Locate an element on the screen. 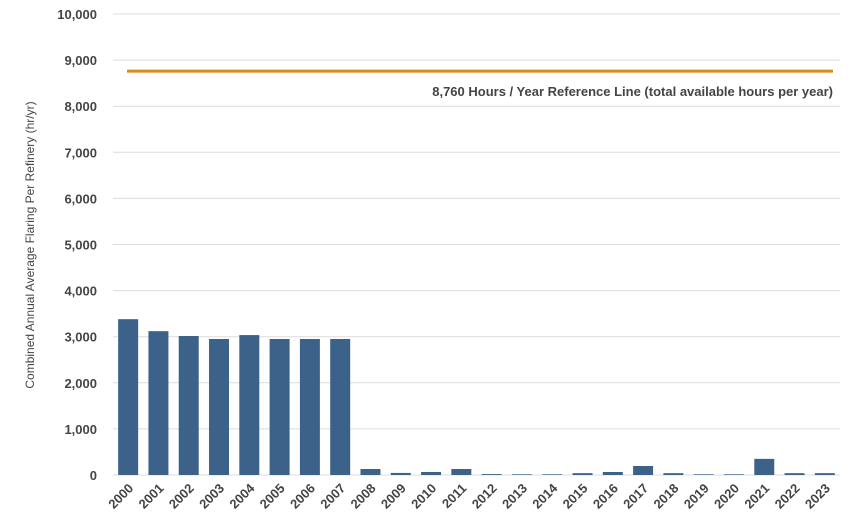 The width and height of the screenshot is (851, 523). x-tick-label: 2020 is located at coordinates (726, 496).